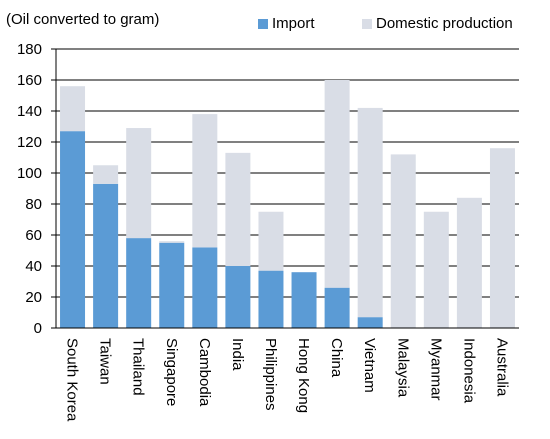 The width and height of the screenshot is (550, 439). I want to click on x-tick-label: Malaysia, so click(402, 368).